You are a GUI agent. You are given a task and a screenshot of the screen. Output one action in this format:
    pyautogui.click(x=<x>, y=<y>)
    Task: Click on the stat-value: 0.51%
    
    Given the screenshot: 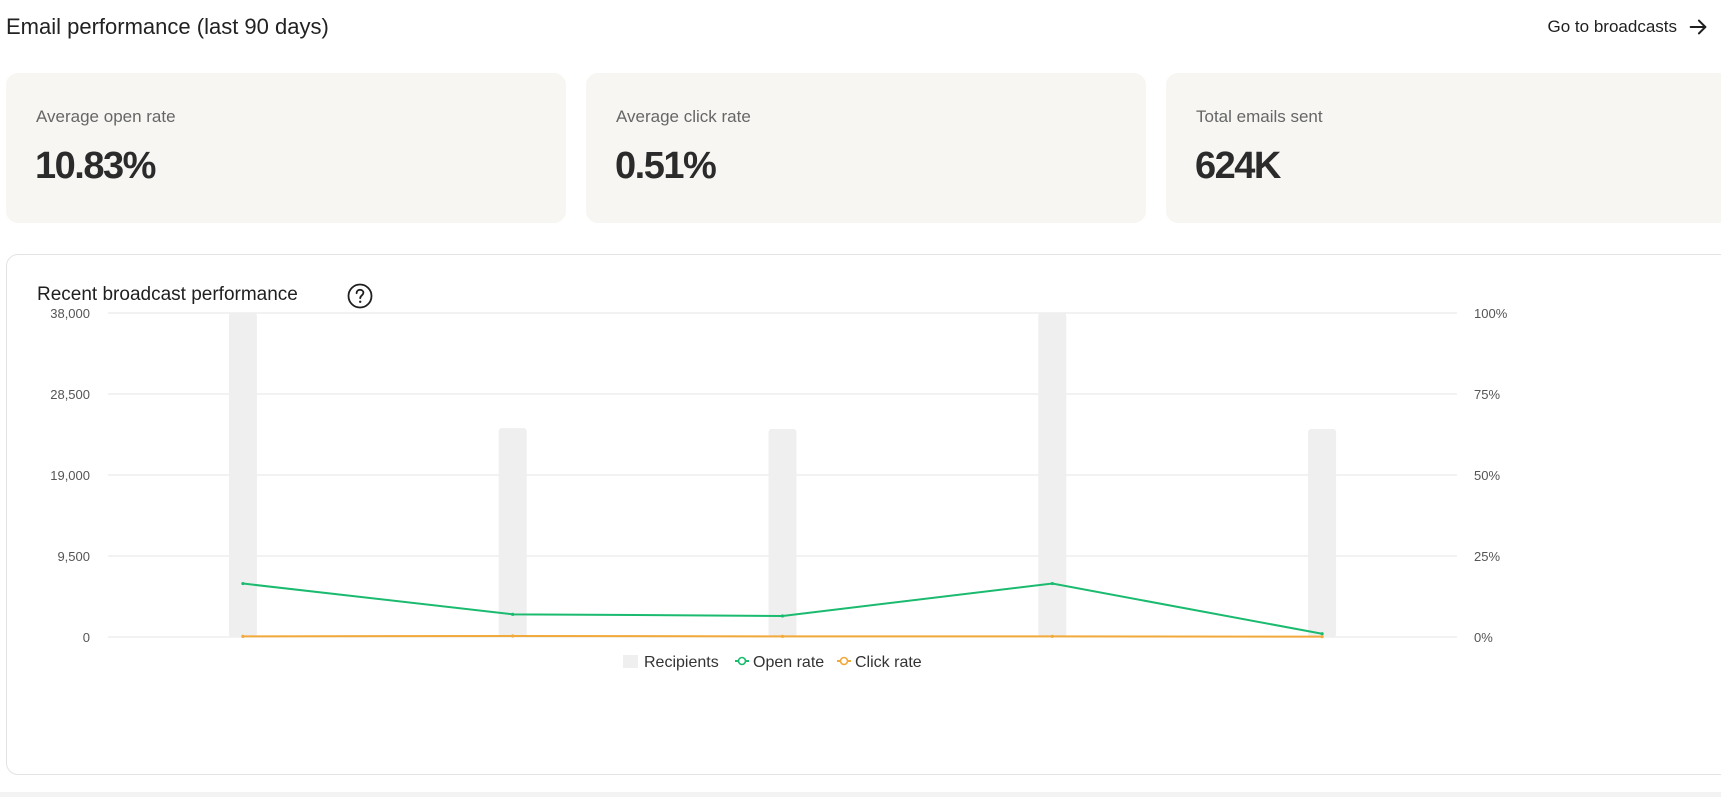 What is the action you would take?
    pyautogui.click(x=666, y=166)
    